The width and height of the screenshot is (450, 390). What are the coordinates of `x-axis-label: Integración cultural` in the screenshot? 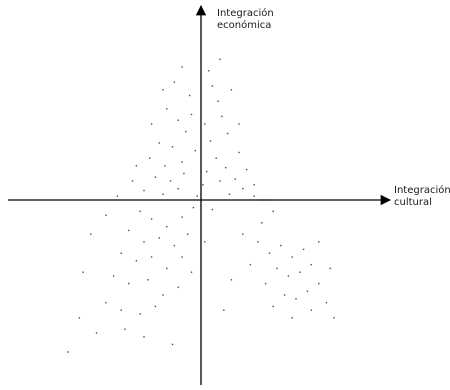 It's located at (422, 197).